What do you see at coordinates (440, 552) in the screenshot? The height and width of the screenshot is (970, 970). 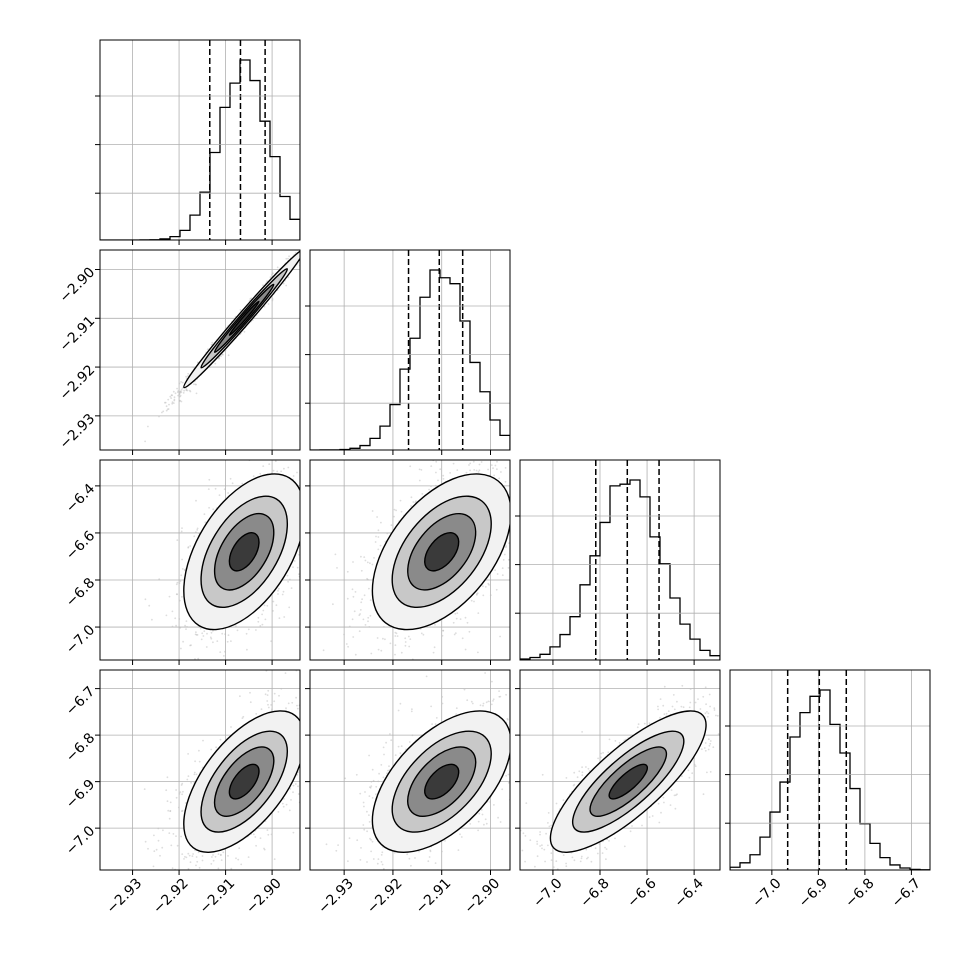 I see `contour-line` at bounding box center [440, 552].